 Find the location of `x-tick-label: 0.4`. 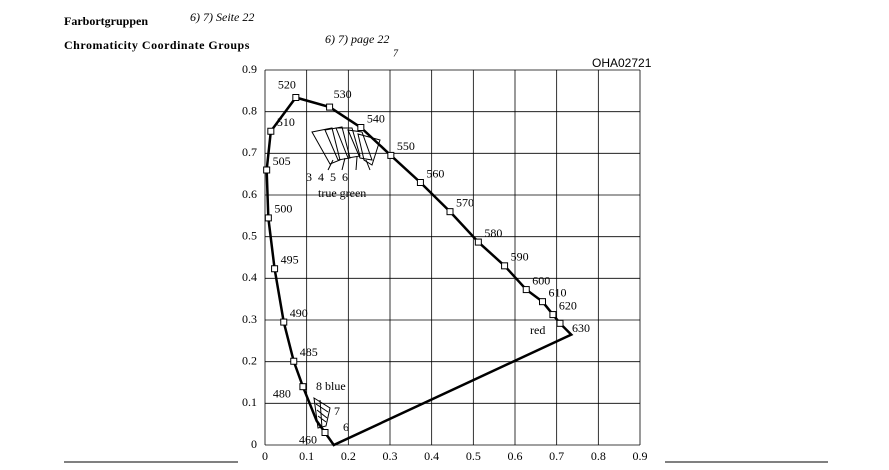

x-tick-label: 0.4 is located at coordinates (431, 456).